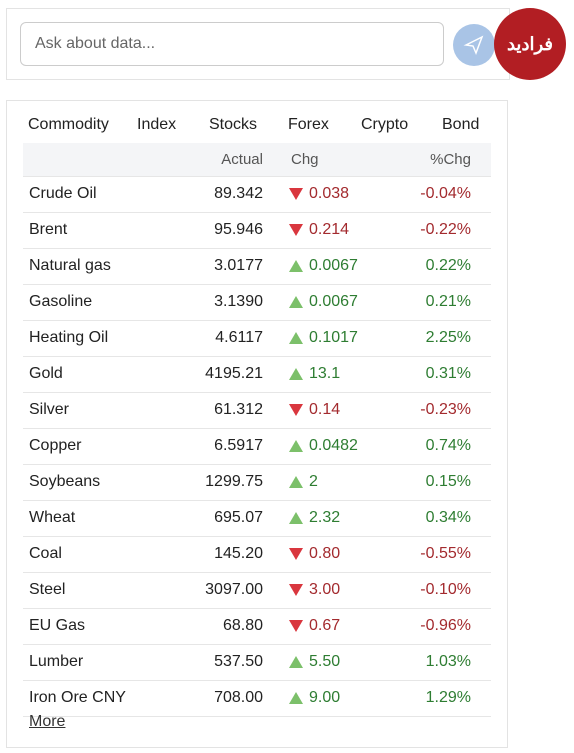  I want to click on table-row: Coal 145.20 0.80 -0.55%, so click(257, 555).